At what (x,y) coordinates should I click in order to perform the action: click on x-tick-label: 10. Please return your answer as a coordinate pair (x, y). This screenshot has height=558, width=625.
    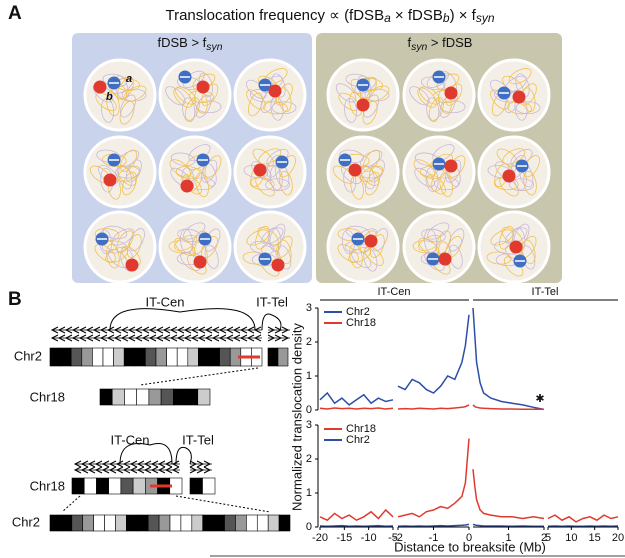
    Looking at the image, I should click on (571, 538).